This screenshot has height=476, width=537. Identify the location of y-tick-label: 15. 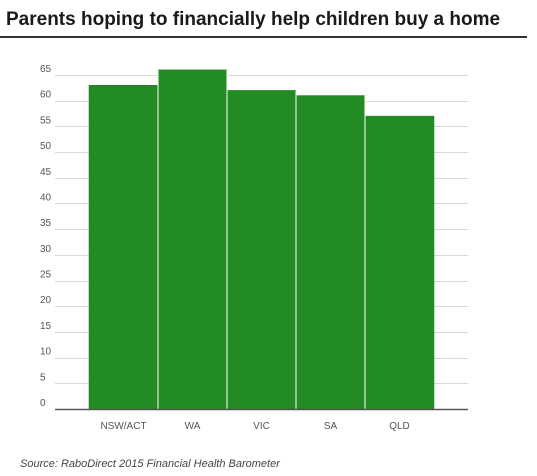
(46, 326).